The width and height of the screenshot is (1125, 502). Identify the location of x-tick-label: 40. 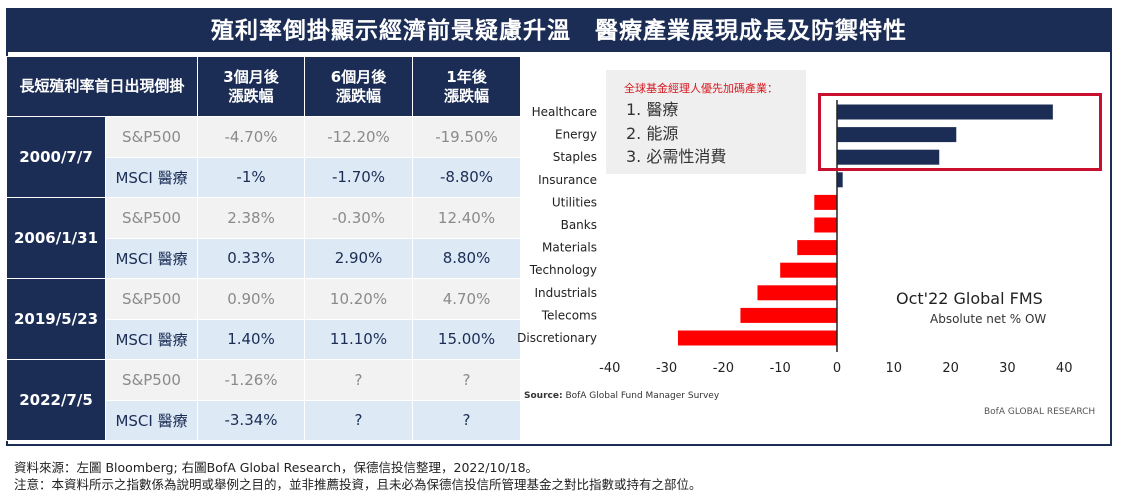
(1064, 368).